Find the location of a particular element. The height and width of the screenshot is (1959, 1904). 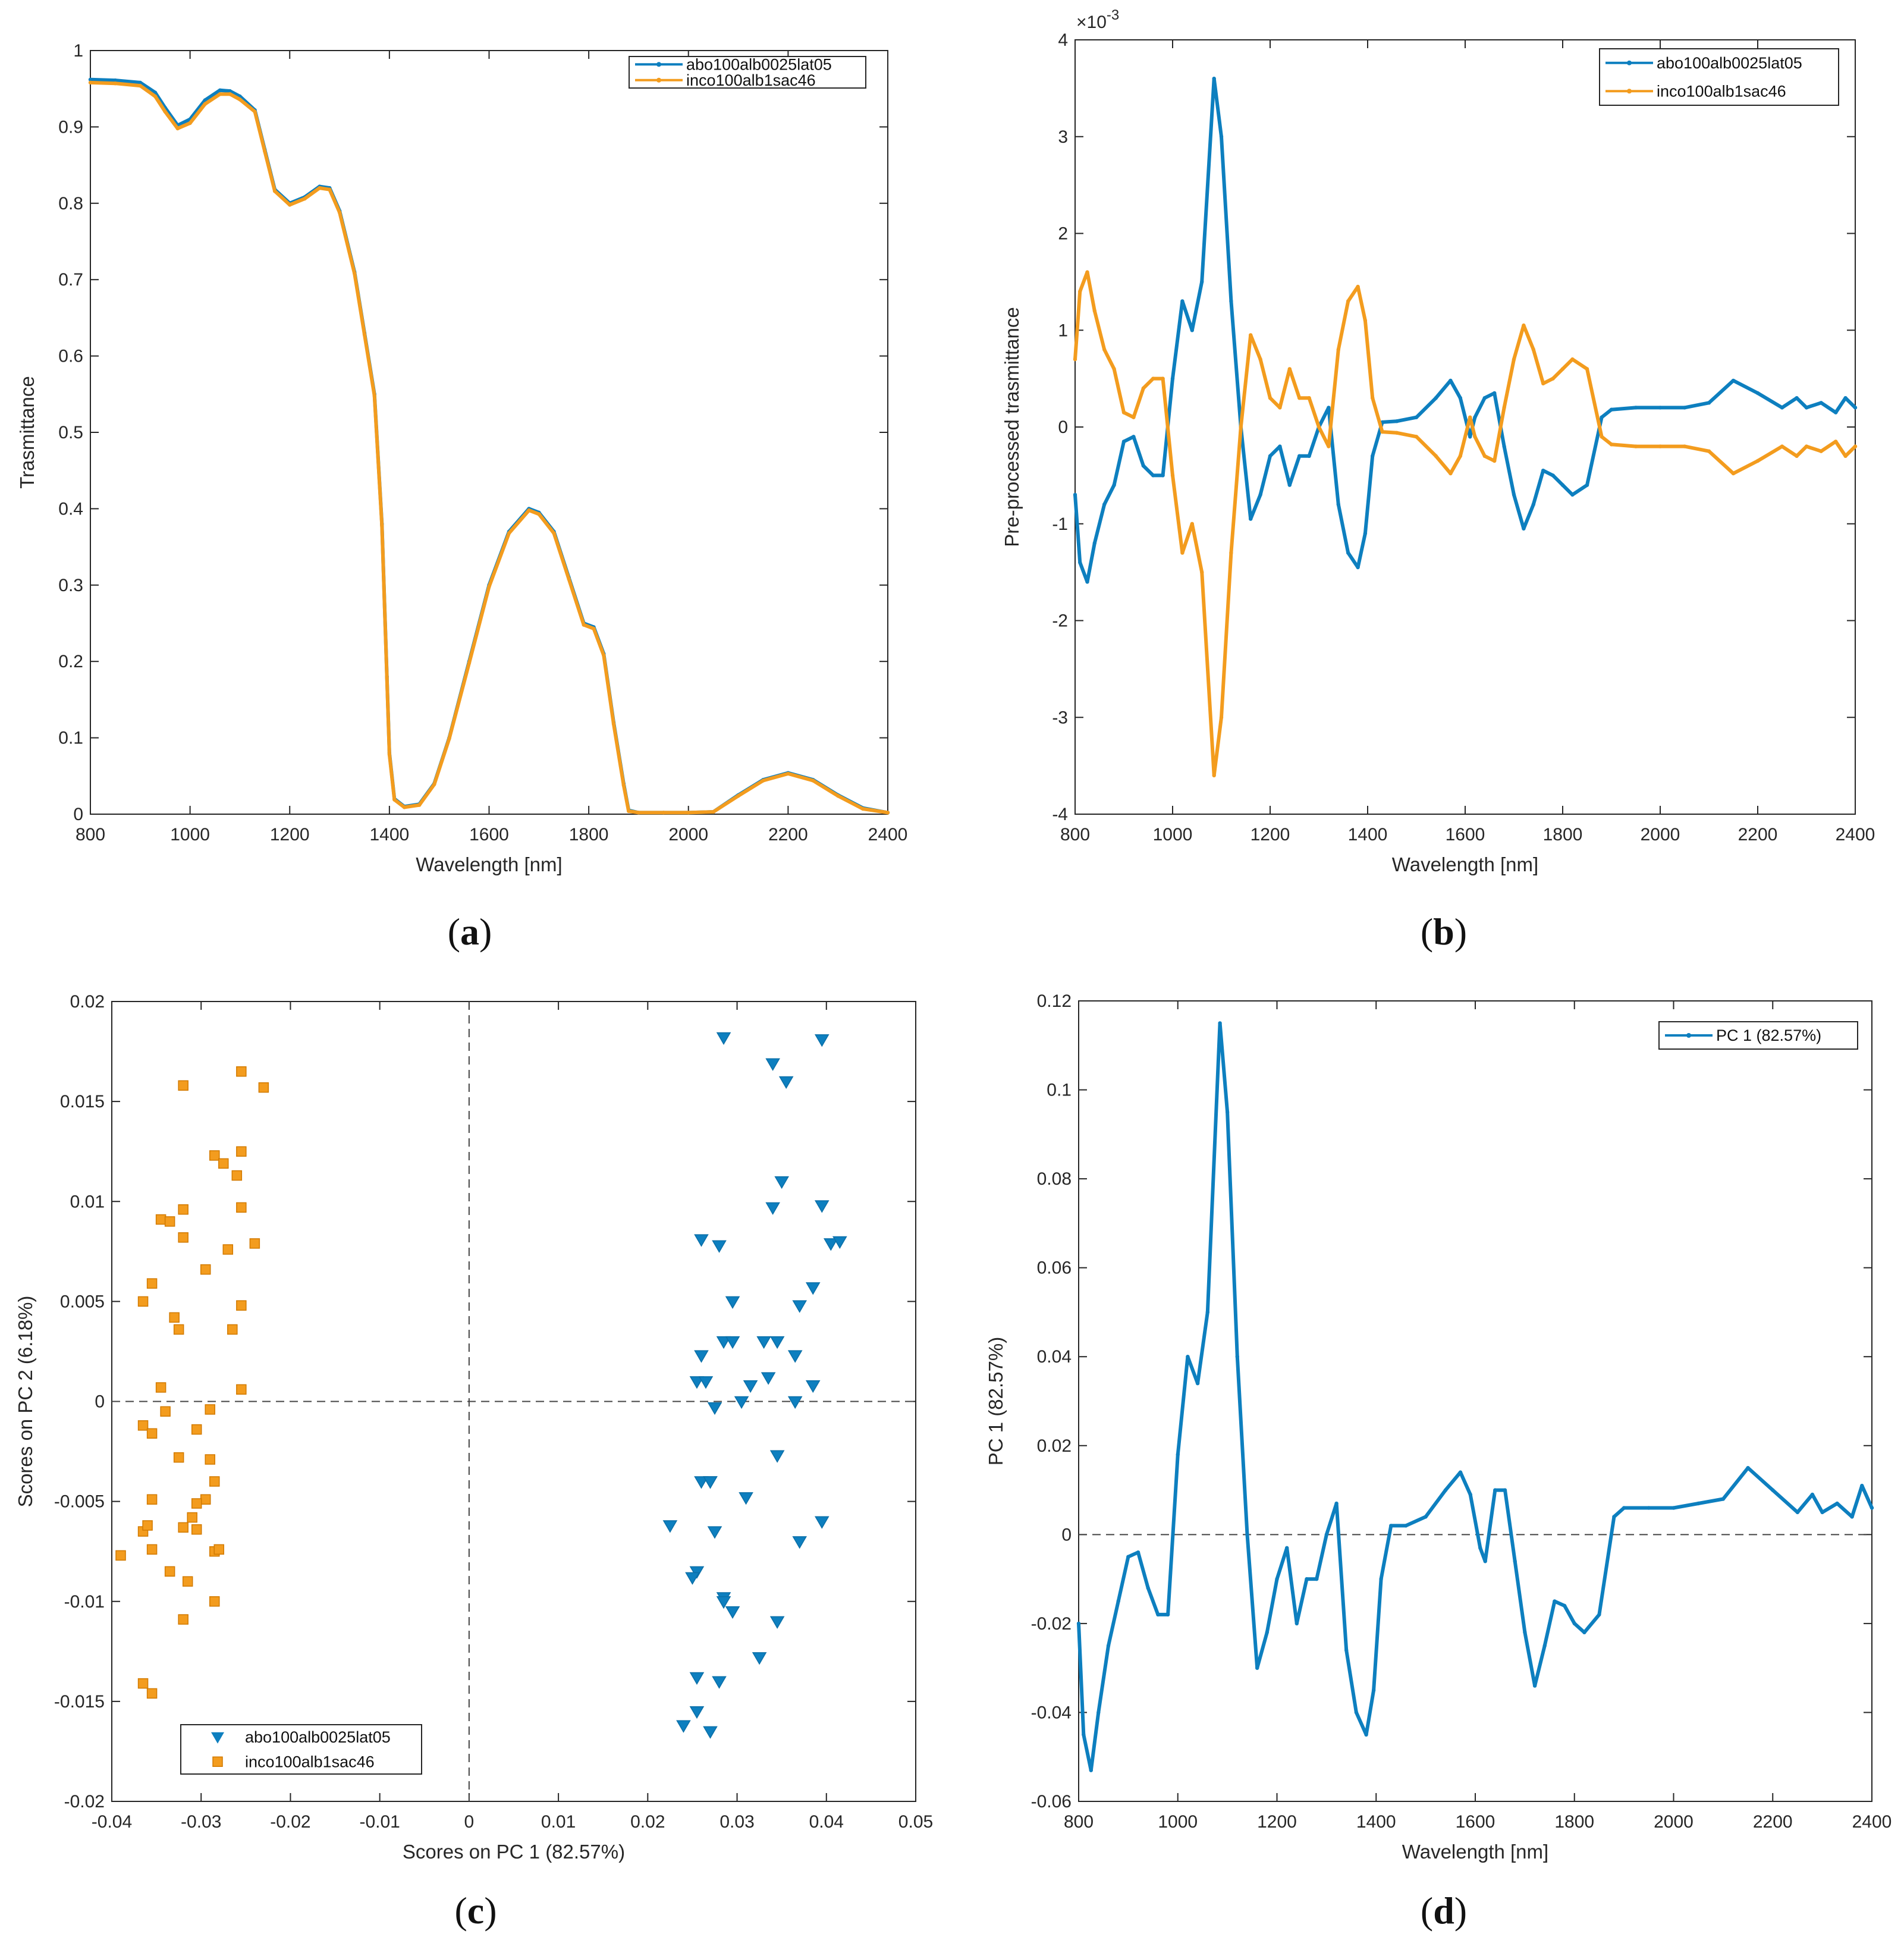

legend-label: inco100alb1sac46 is located at coordinates (751, 80).